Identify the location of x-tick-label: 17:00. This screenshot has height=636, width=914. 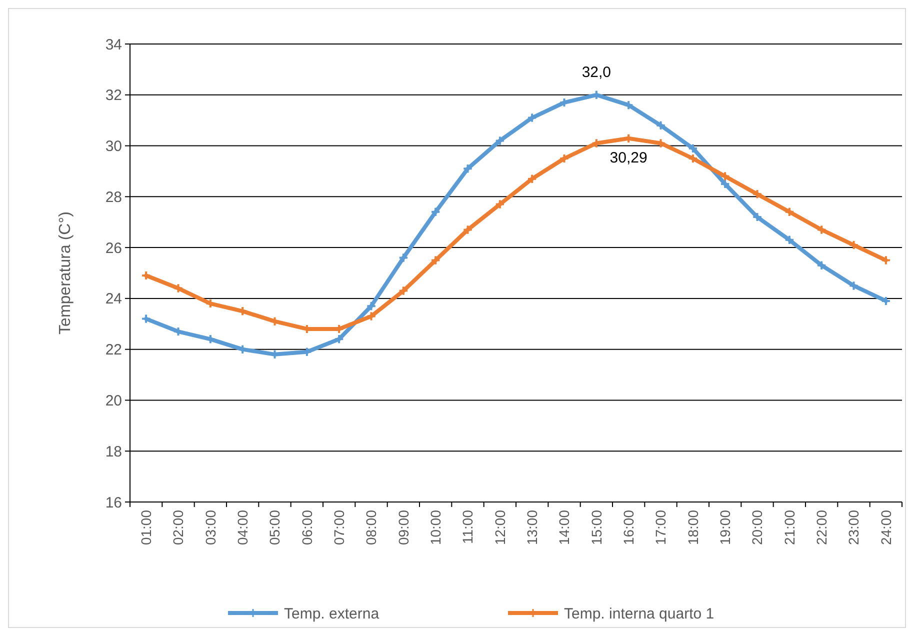
(660, 528).